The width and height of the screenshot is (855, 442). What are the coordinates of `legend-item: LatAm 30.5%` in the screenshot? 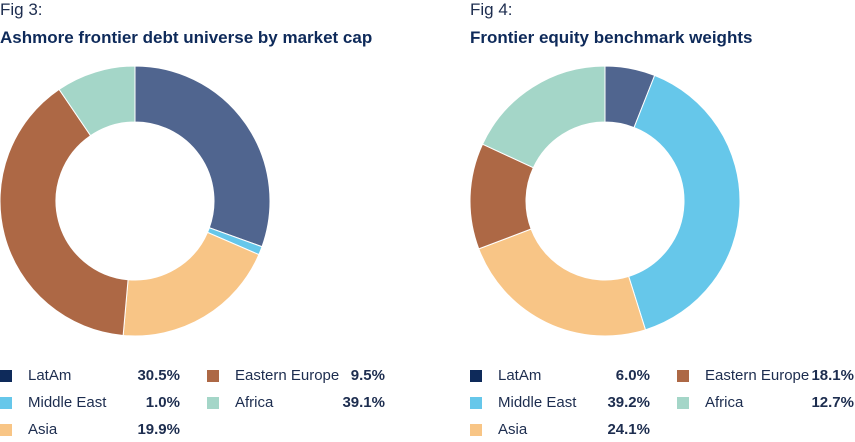 It's located at (90, 376).